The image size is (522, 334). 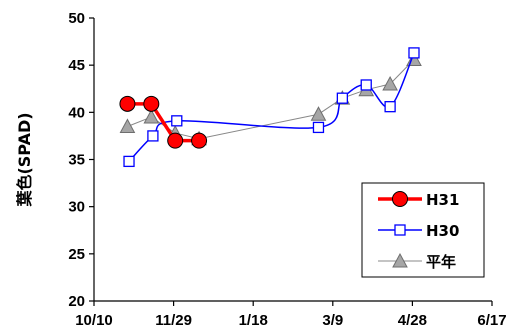 What do you see at coordinates (76, 18) in the screenshot?
I see `y-tick-label: 50` at bounding box center [76, 18].